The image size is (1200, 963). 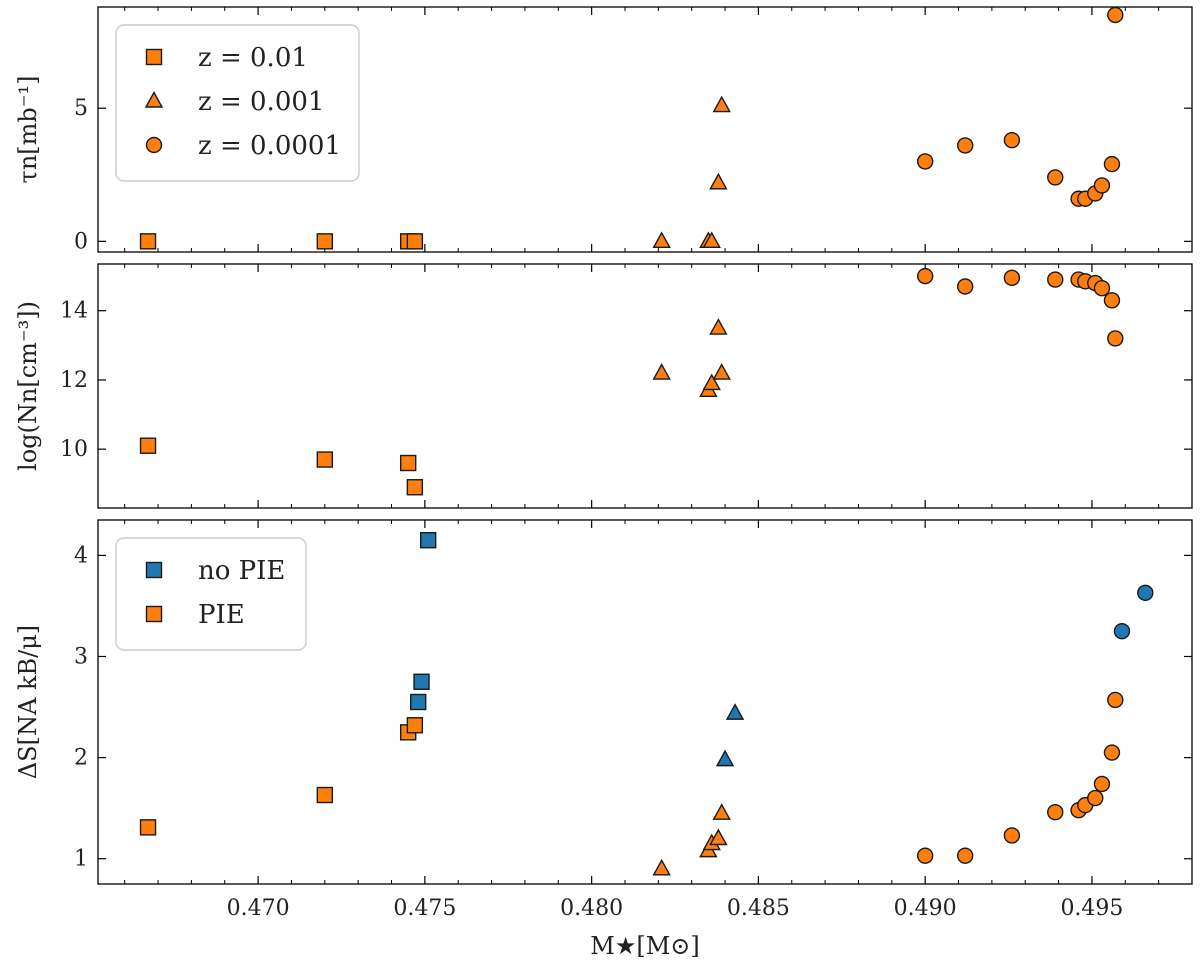 What do you see at coordinates (258, 908) in the screenshot?
I see `x-tick-label: 0.470` at bounding box center [258, 908].